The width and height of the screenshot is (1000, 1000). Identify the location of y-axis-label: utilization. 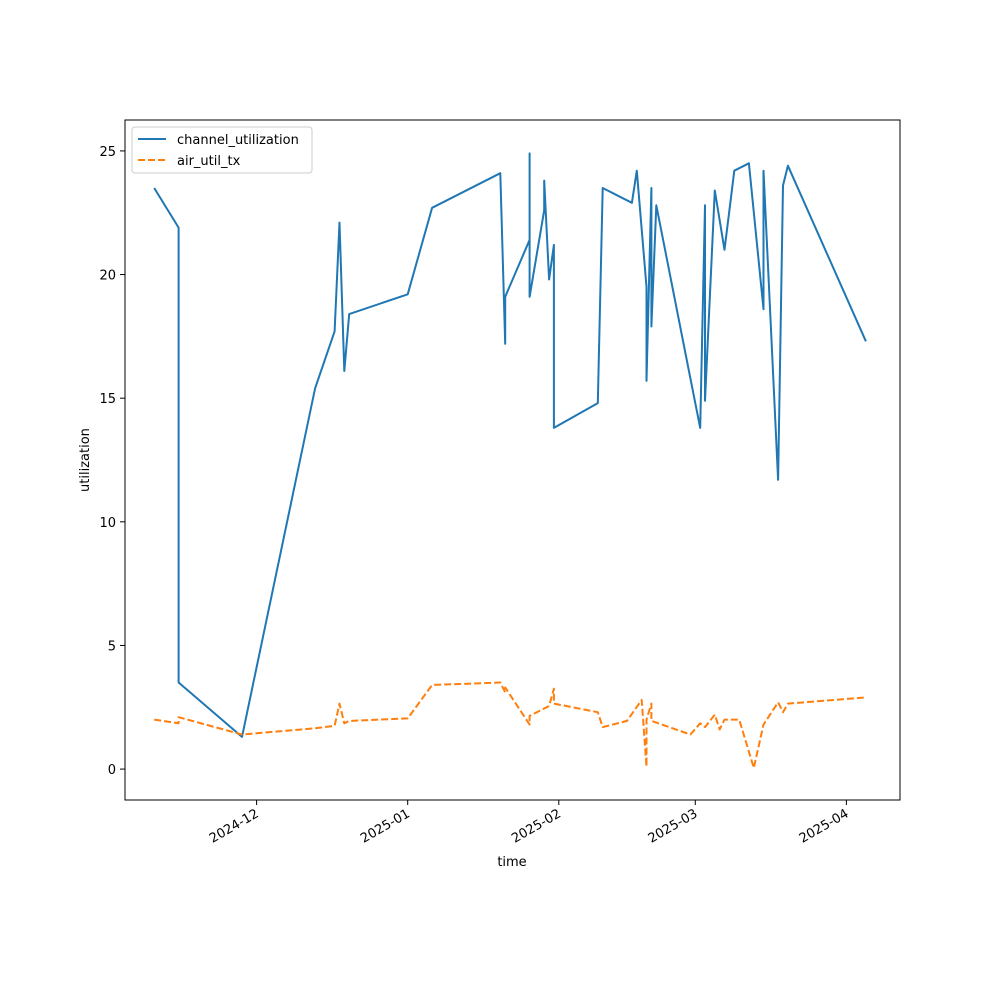
(85, 460).